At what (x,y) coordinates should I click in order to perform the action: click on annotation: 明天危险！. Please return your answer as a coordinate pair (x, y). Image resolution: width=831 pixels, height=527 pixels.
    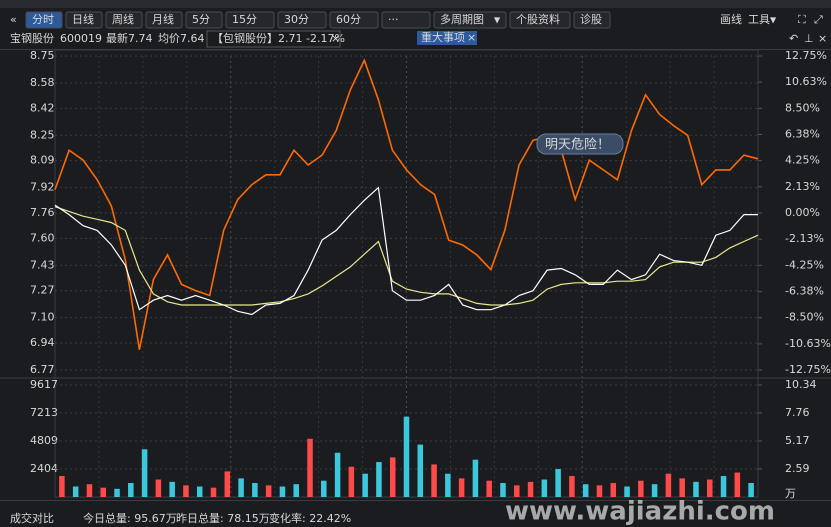
    Looking at the image, I should click on (577, 145).